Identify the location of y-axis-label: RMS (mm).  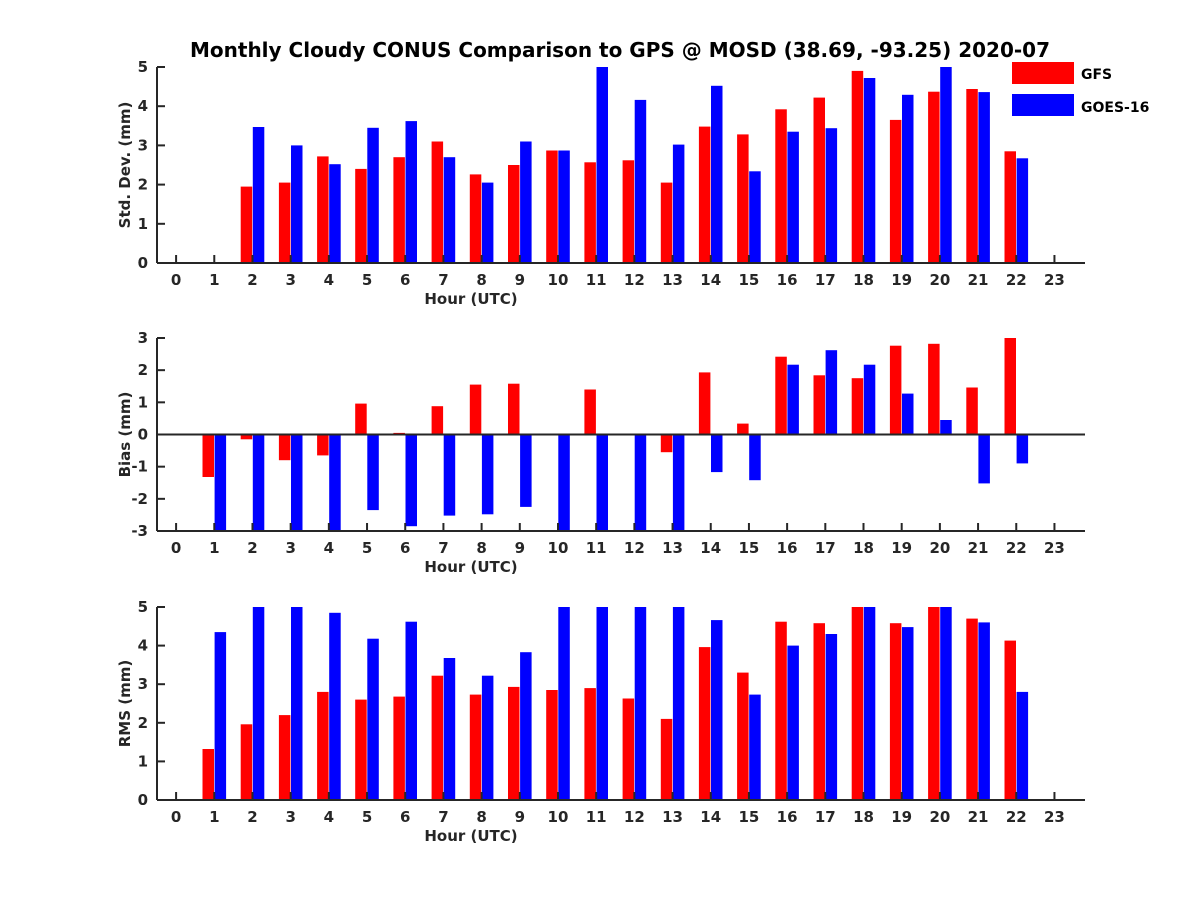
(125, 703).